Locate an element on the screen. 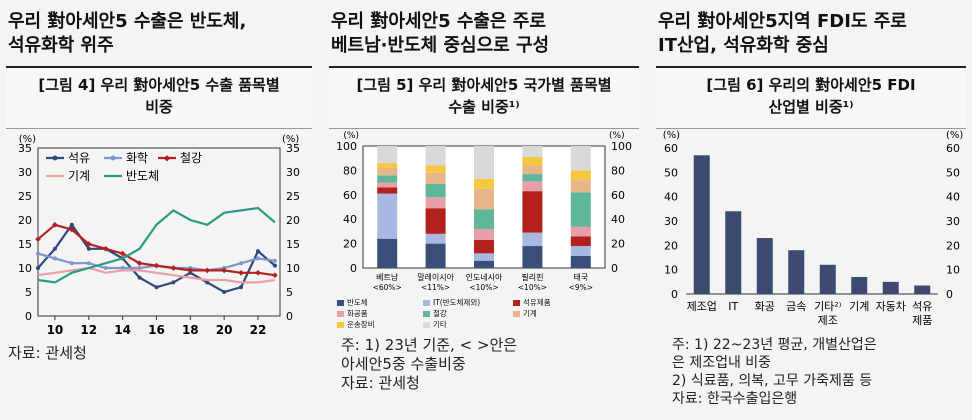 Image resolution: width=972 pixels, height=420 pixels. series-line-기계 is located at coordinates (156, 275).